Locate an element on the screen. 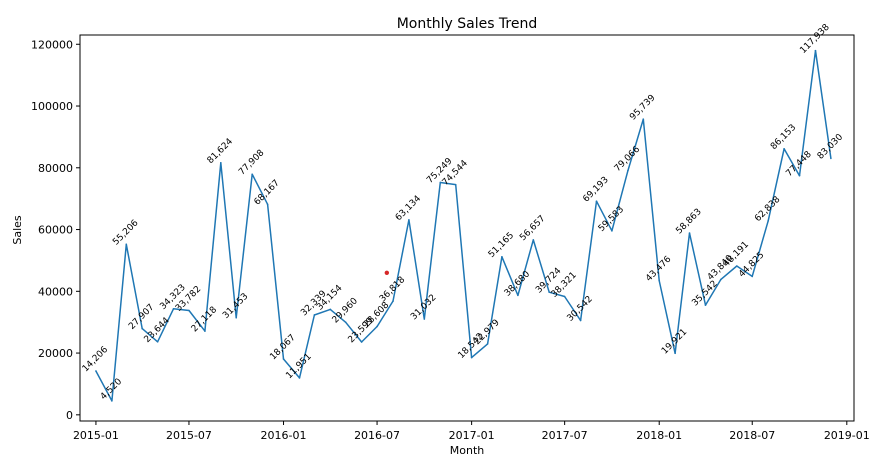 The width and height of the screenshot is (877, 468). x-tick-label: 2015-07 is located at coordinates (189, 435).